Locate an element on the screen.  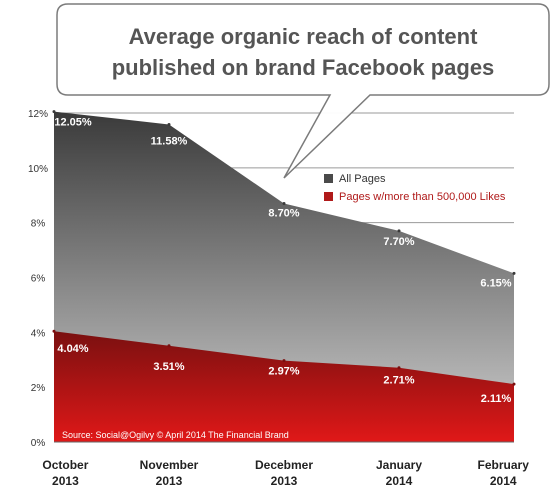
data-label: 12.05% is located at coordinates (73, 123).